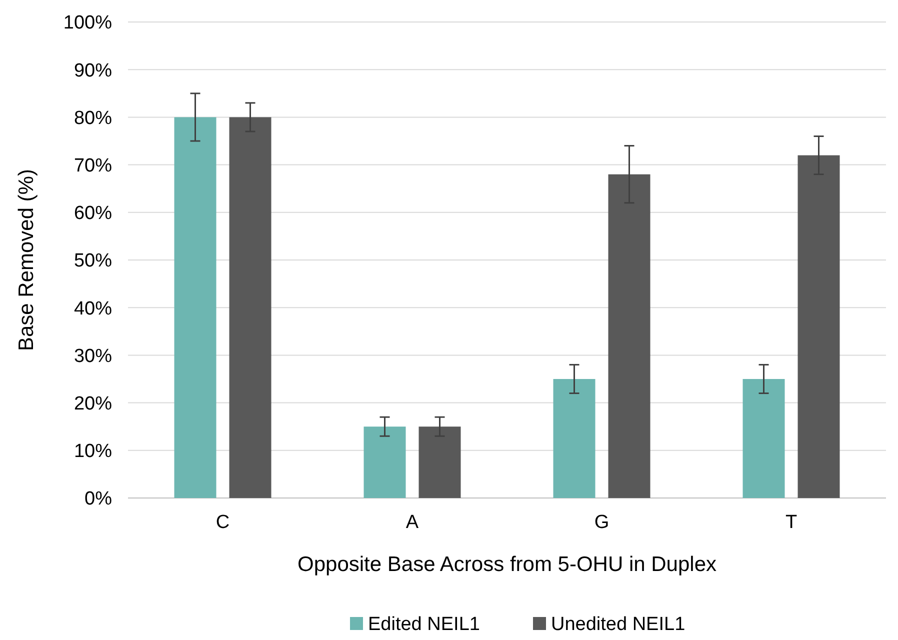  I want to click on y-tick-label: 100%, so click(87, 23).